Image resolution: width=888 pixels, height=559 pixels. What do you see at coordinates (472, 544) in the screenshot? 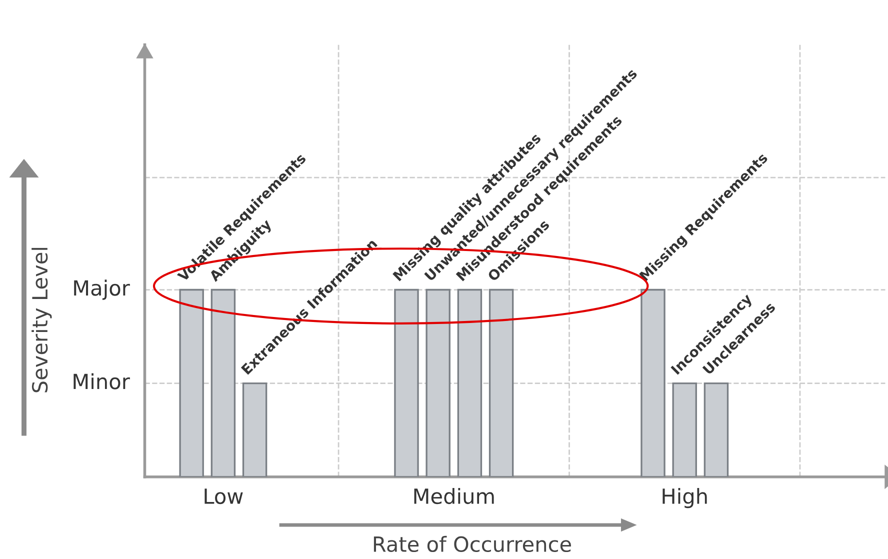
I see `x-axis-title: Rate of Occurrence` at bounding box center [472, 544].